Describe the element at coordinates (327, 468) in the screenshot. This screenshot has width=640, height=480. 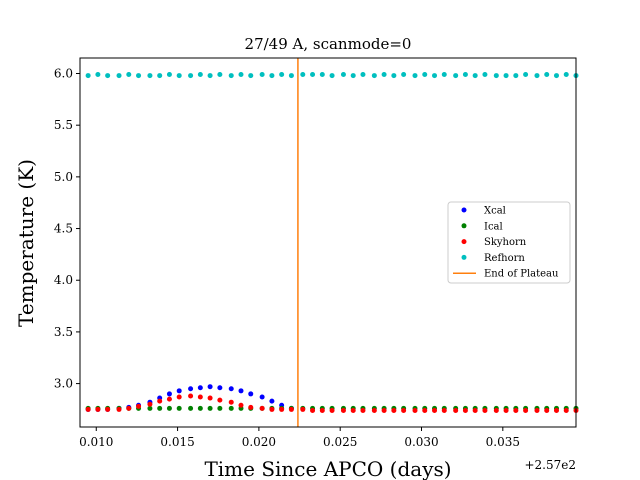
I see `x-axis-label: Time Since APCO (days)` at that location.